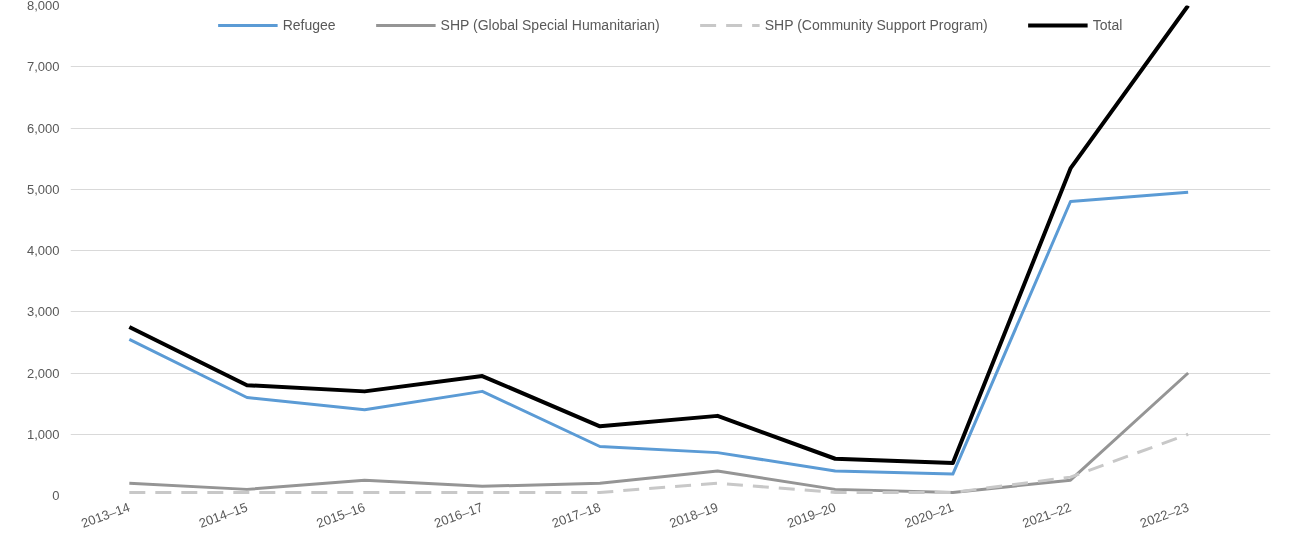 This screenshot has height=552, width=1316. I want to click on legend-label: Total, so click(1107, 25).